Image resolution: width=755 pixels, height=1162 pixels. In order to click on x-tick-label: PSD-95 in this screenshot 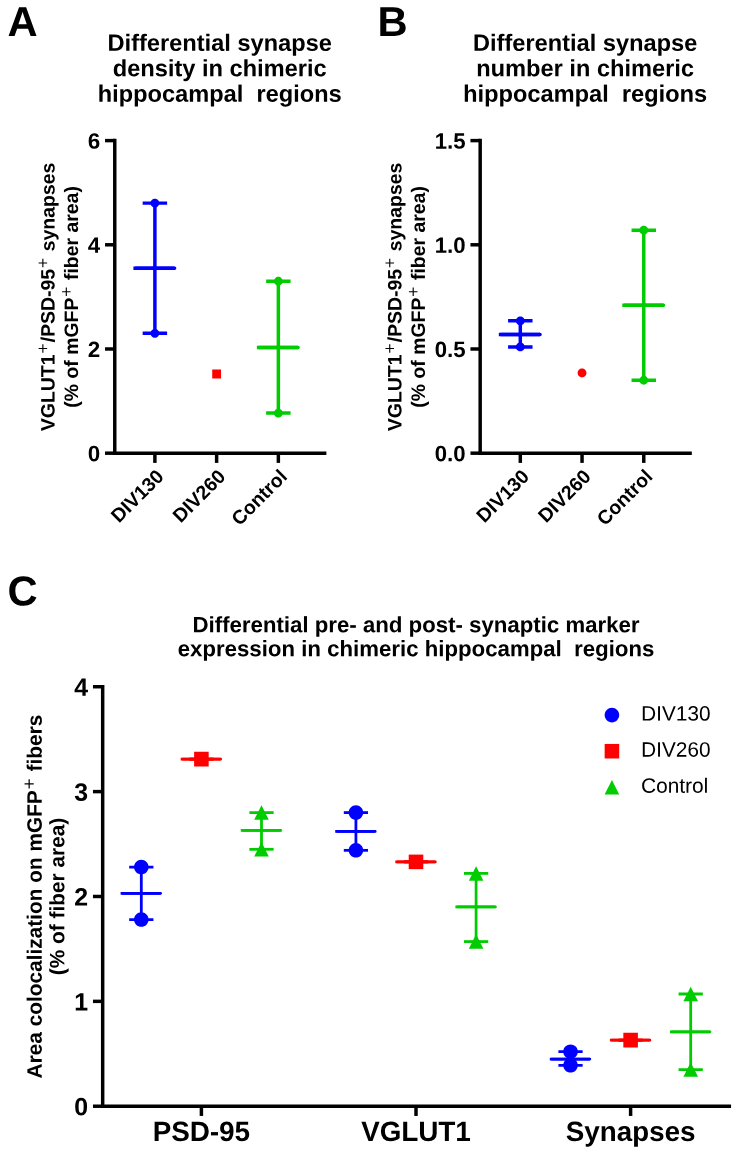, I will do `click(202, 1131)`.